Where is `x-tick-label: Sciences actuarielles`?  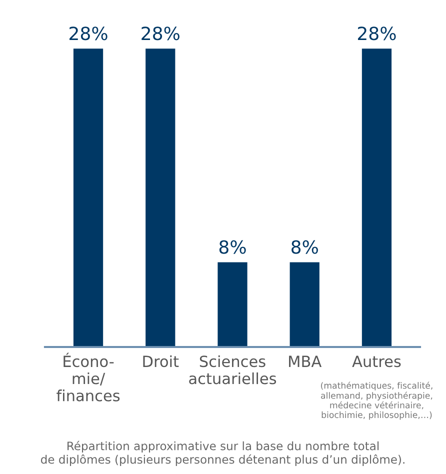
x-tick-label: Sciences actuarielles is located at coordinates (232, 369).